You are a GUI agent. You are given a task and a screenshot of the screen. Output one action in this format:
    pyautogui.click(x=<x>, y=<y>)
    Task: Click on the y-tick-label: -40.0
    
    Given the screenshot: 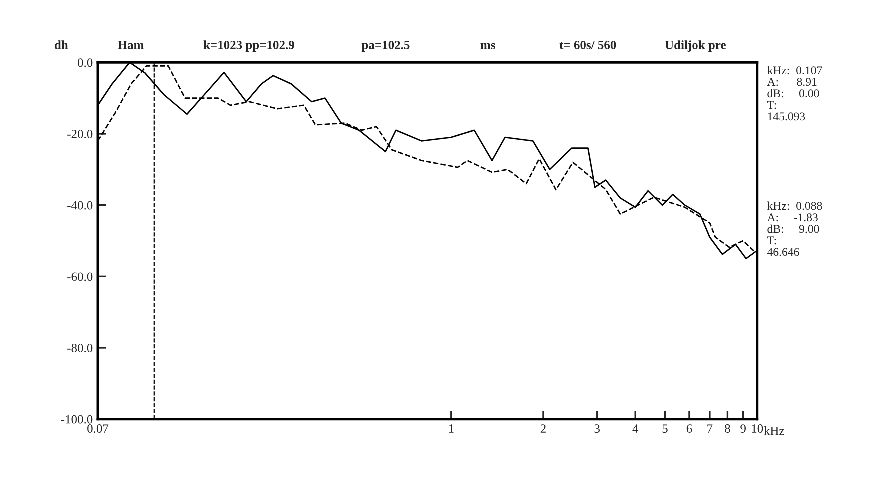 What is the action you would take?
    pyautogui.click(x=80, y=205)
    